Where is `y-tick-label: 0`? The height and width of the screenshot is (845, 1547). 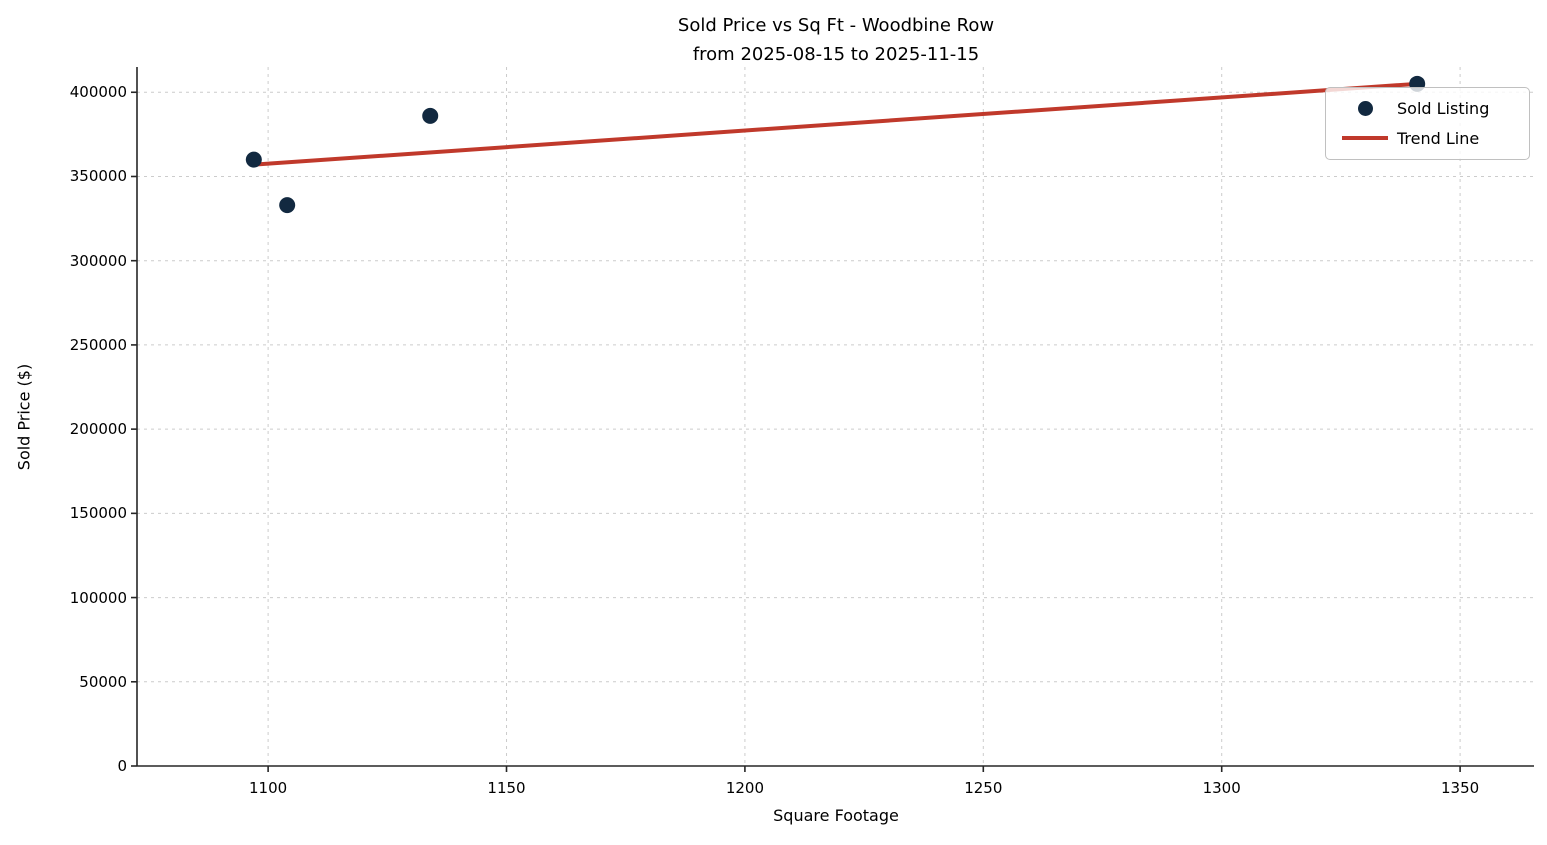 y-tick-label: 0 is located at coordinates (122, 766).